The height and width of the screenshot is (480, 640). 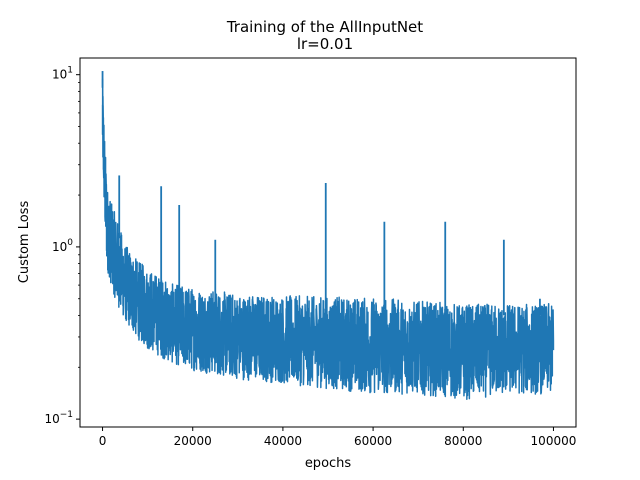 What do you see at coordinates (338, 437) in the screenshot?
I see `x-axis: 0 20000 40000 60000 80000 100000` at bounding box center [338, 437].